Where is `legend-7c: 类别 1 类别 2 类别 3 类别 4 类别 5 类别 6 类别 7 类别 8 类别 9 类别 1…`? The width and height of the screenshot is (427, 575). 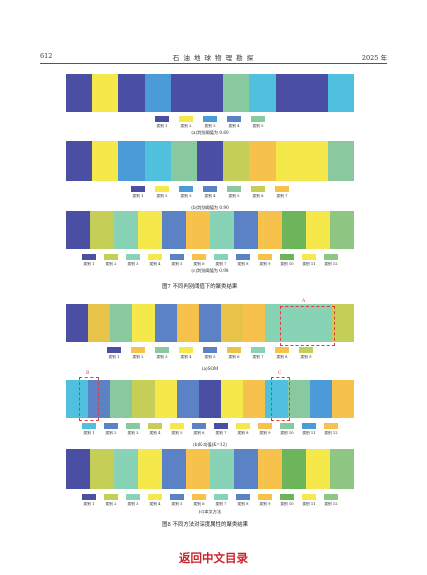
legend-7c: 类别 1 类别 2 类别 3 类别 4 类别 5 类别 6 类别 7 类别 8 类别 9 类别 1… is located at coordinates (210, 260).